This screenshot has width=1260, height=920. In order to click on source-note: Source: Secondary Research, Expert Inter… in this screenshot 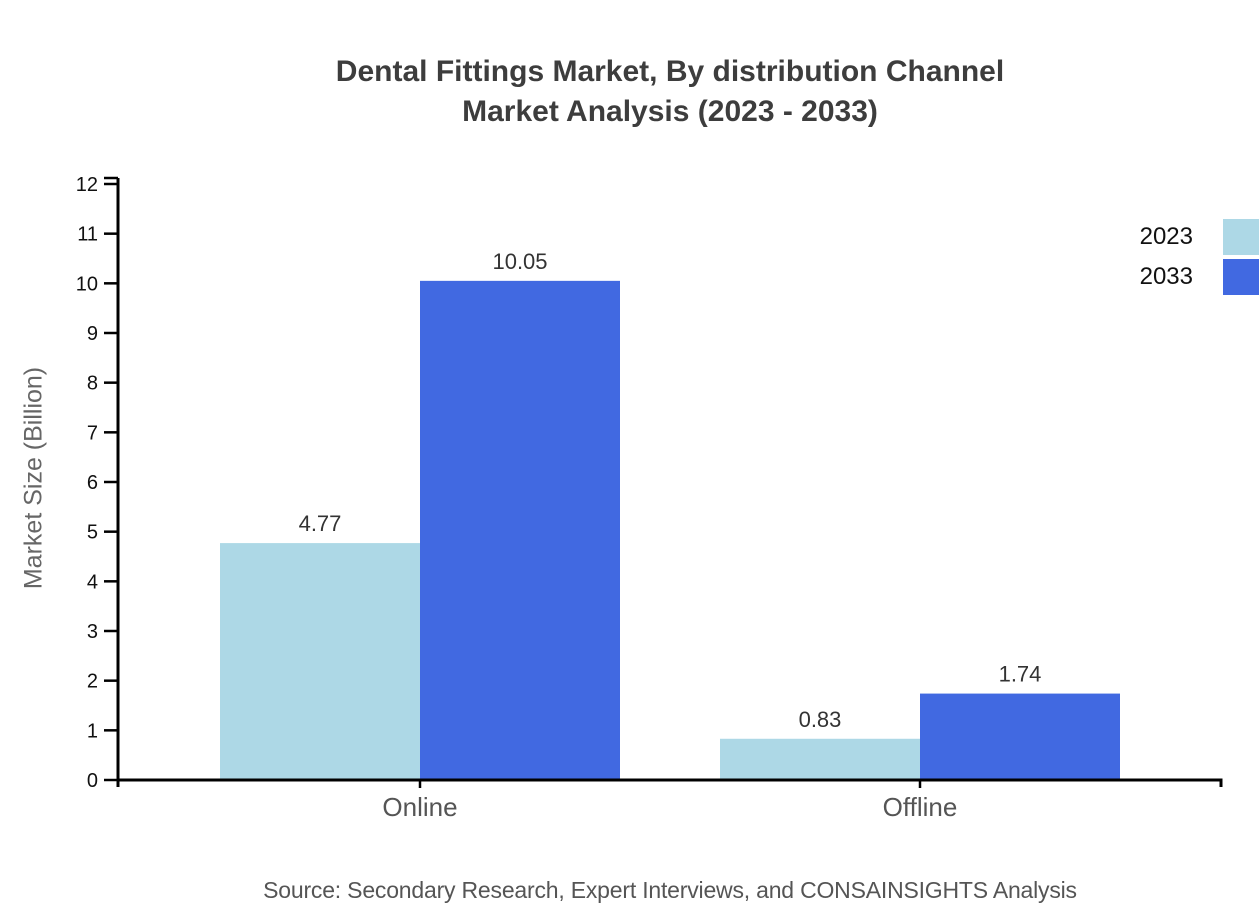, I will do `click(670, 890)`.